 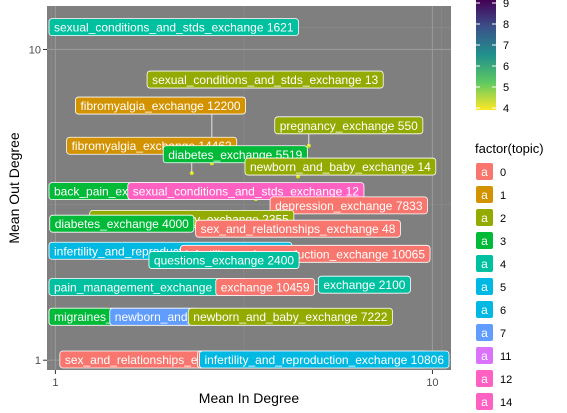 I want to click on topic-legend-label: 12, so click(x=506, y=380).